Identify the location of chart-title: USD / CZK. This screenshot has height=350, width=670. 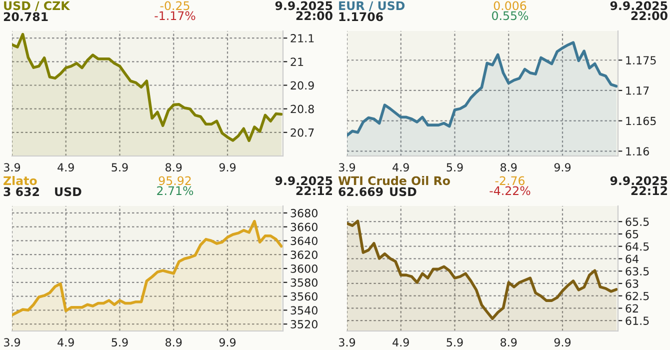
(37, 6).